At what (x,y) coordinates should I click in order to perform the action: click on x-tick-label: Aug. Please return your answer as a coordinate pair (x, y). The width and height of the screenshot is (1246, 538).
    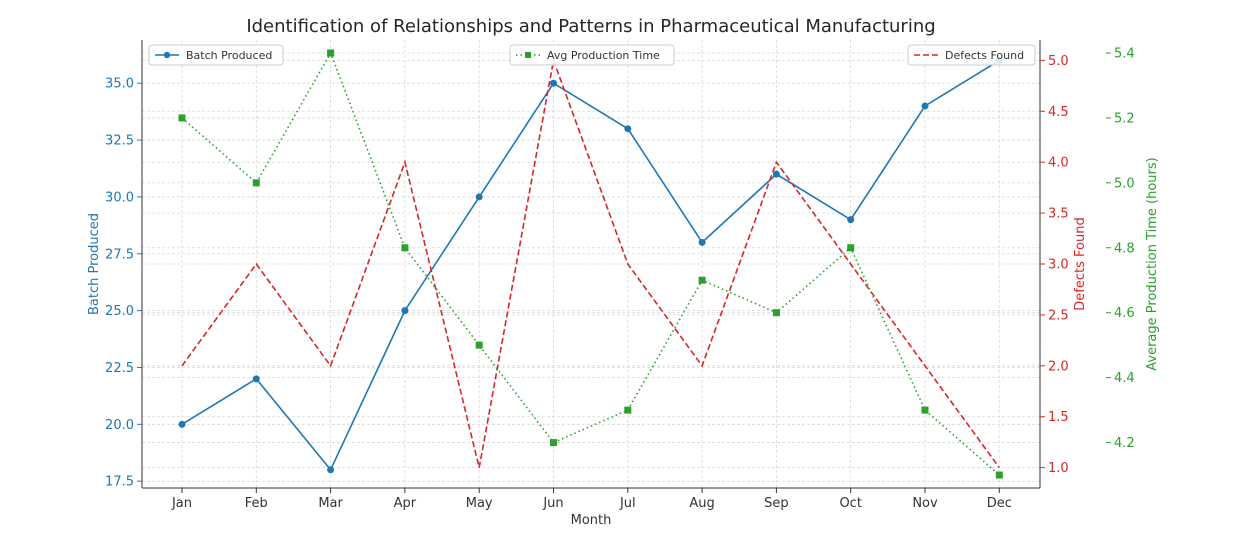
    Looking at the image, I should click on (701, 503).